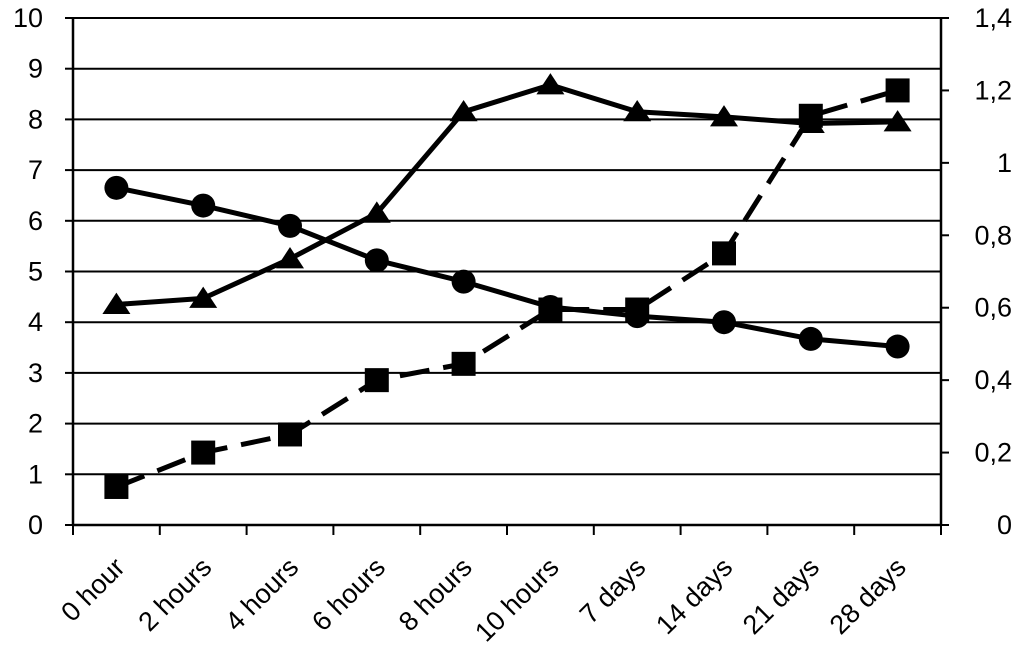 The height and width of the screenshot is (666, 1024). Describe the element at coordinates (993, 18) in the screenshot. I see `right-tick-label: 1,4` at that location.